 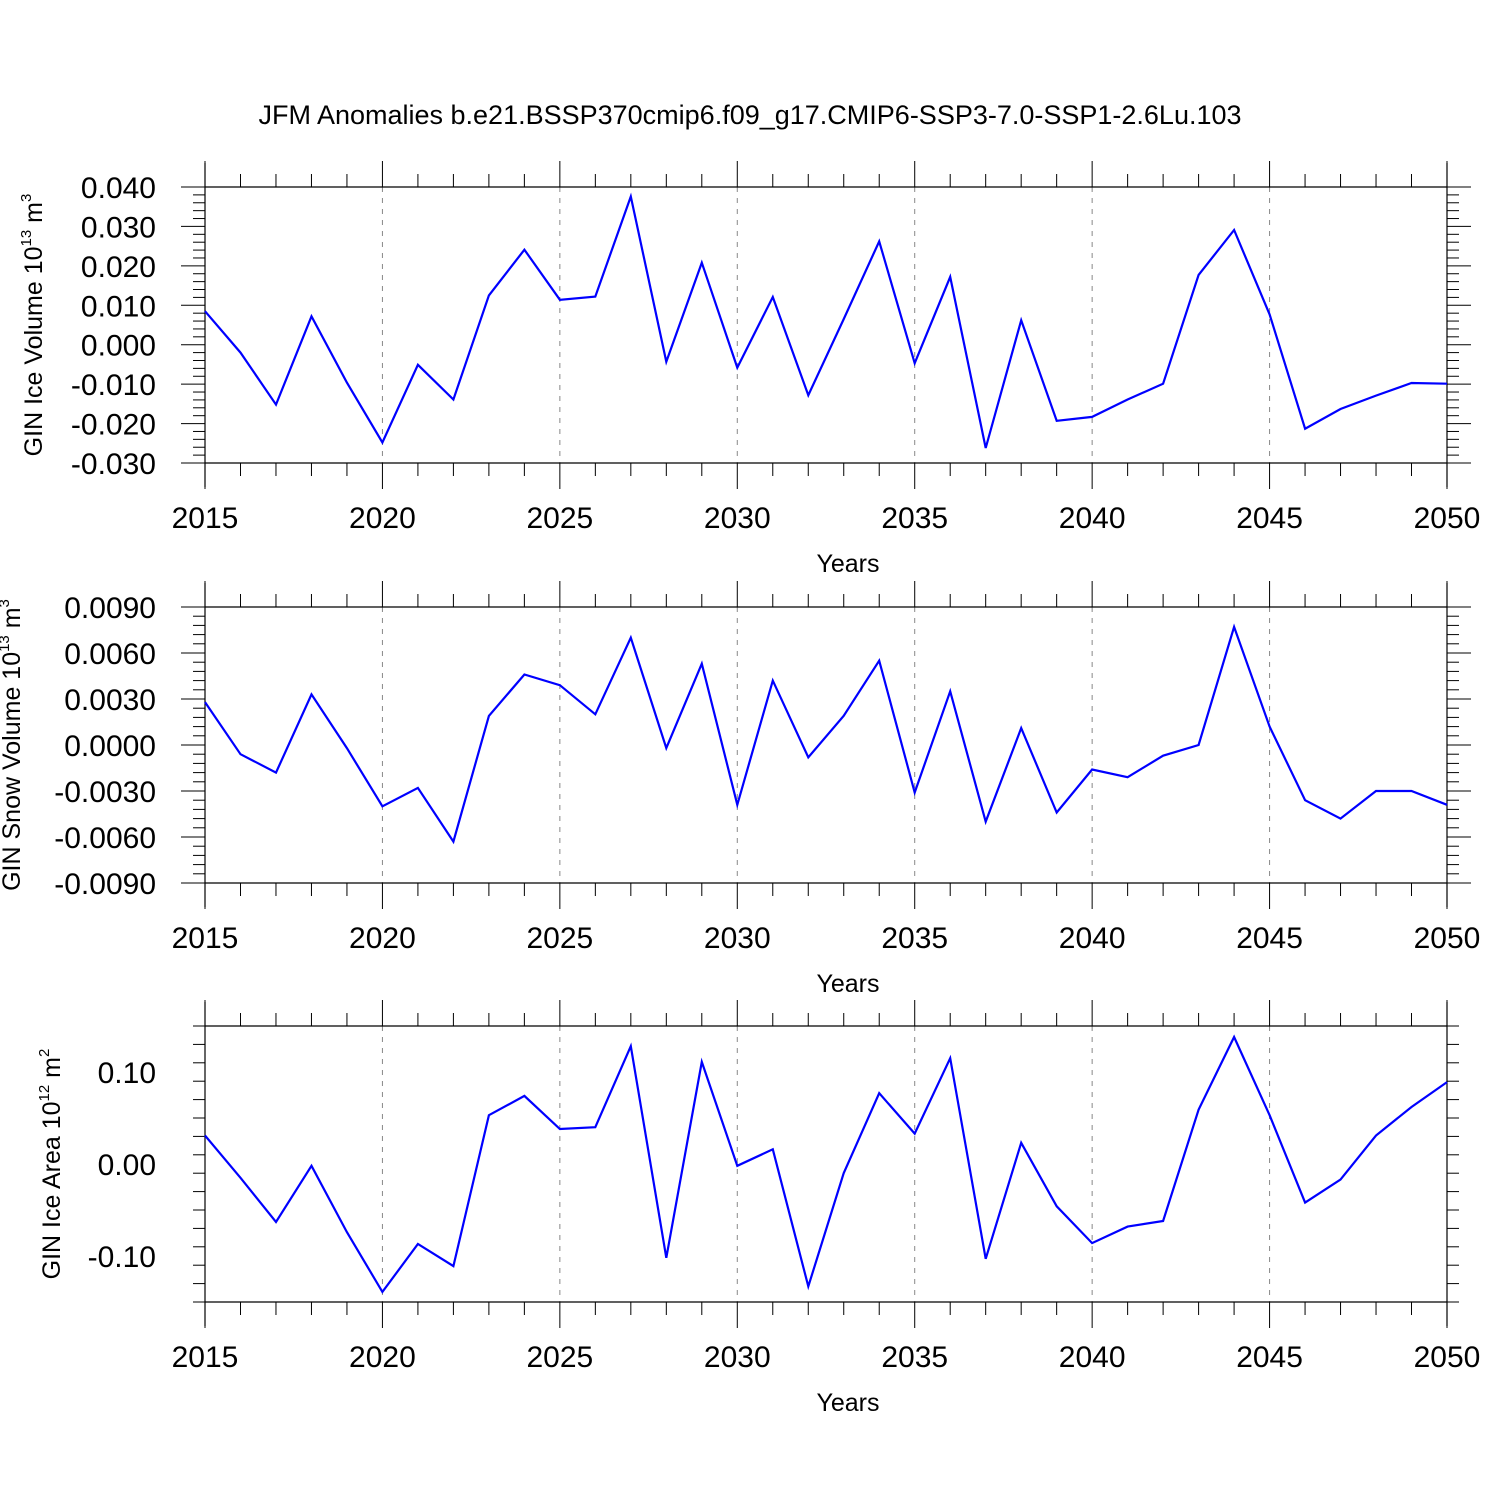 What do you see at coordinates (110, 654) in the screenshot?
I see `y-tick-label: 0.0060` at bounding box center [110, 654].